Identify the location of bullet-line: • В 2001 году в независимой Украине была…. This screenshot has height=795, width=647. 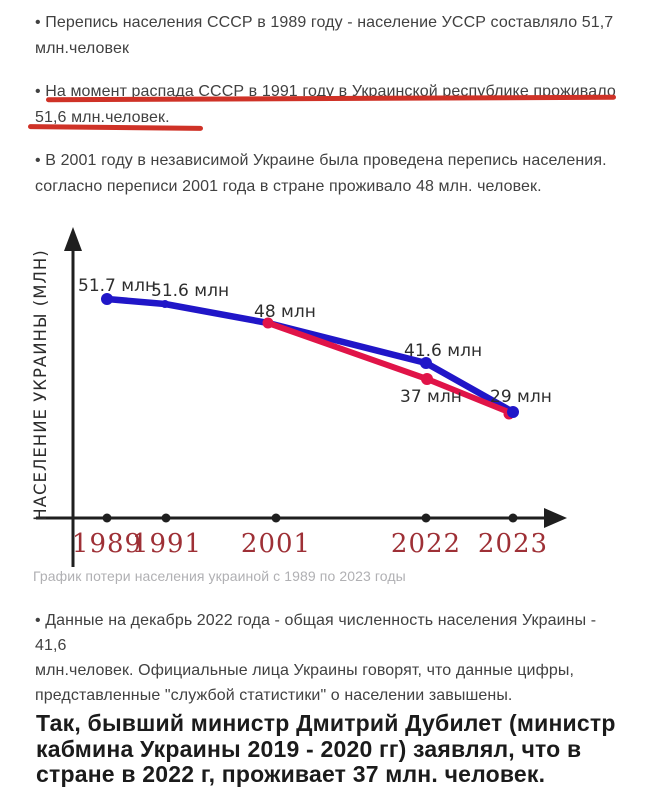
(321, 160).